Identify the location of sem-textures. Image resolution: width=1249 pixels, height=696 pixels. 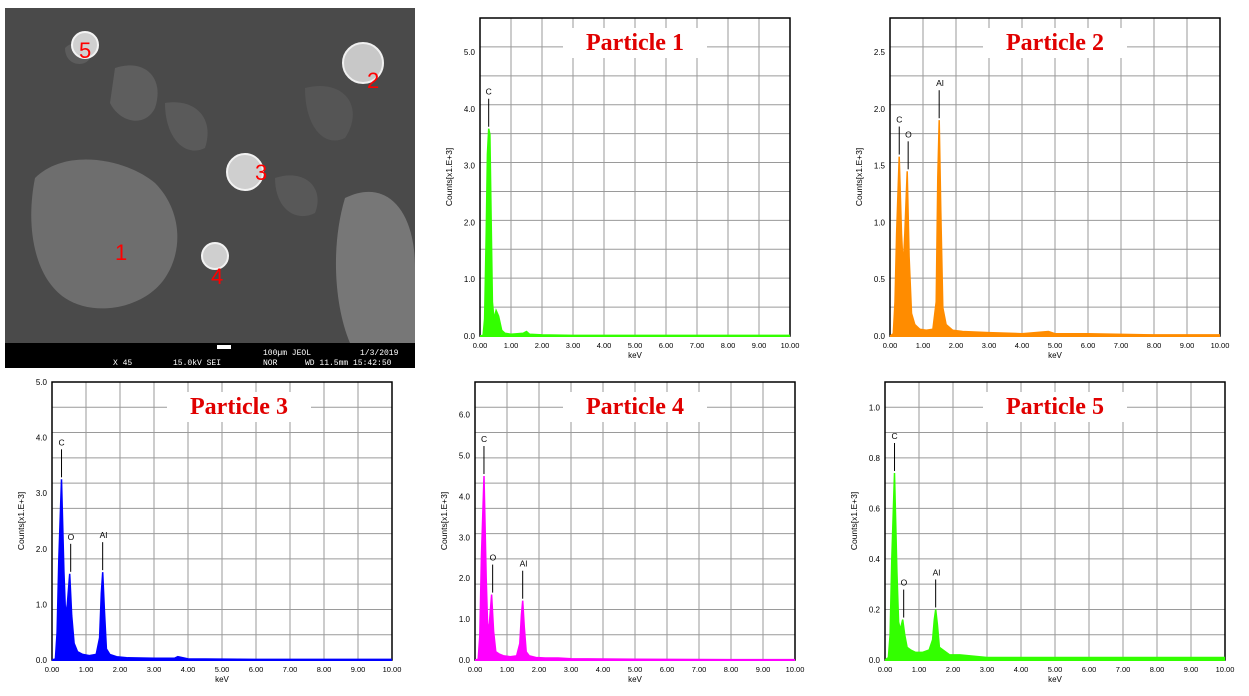
(223, 192).